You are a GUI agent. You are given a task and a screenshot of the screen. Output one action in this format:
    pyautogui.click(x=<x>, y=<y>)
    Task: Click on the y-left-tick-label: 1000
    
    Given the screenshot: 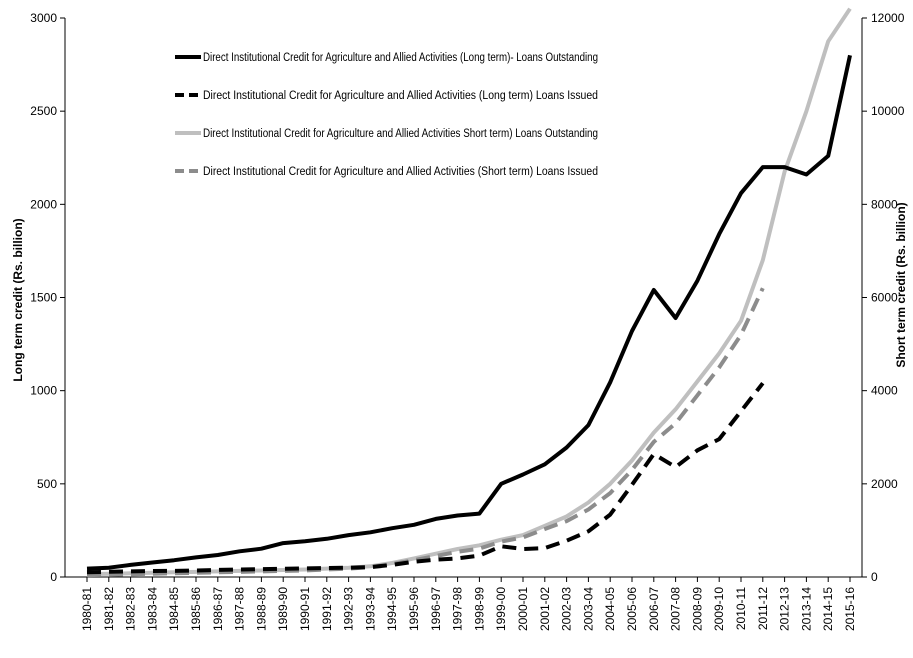 What is the action you would take?
    pyautogui.click(x=43, y=391)
    